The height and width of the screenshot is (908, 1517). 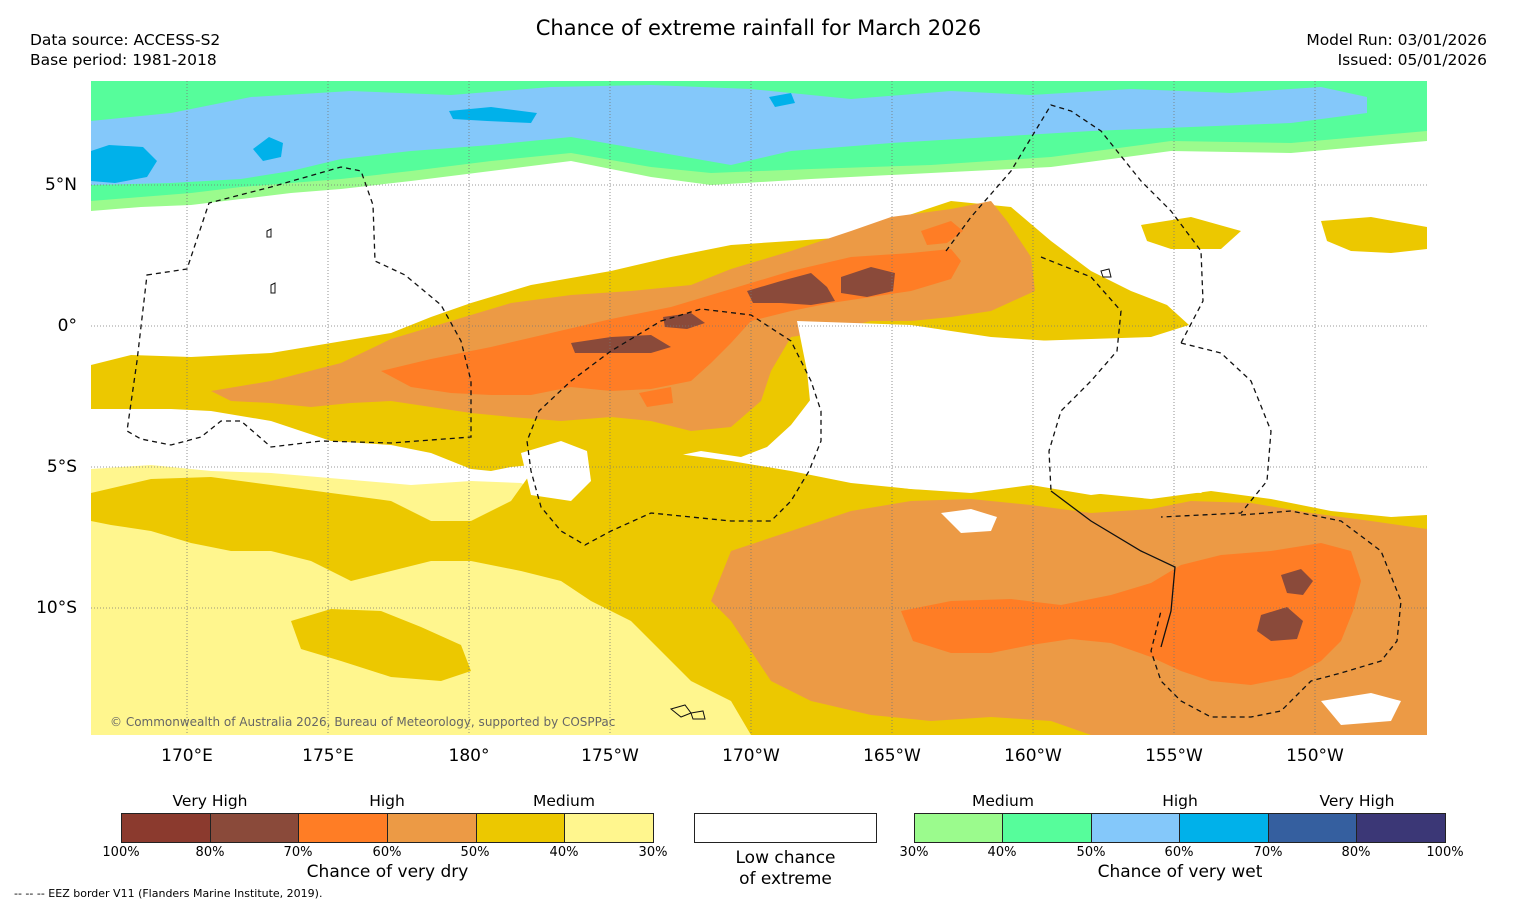 What do you see at coordinates (914, 852) in the screenshot?
I see `legend-wet-tick: 30%` at bounding box center [914, 852].